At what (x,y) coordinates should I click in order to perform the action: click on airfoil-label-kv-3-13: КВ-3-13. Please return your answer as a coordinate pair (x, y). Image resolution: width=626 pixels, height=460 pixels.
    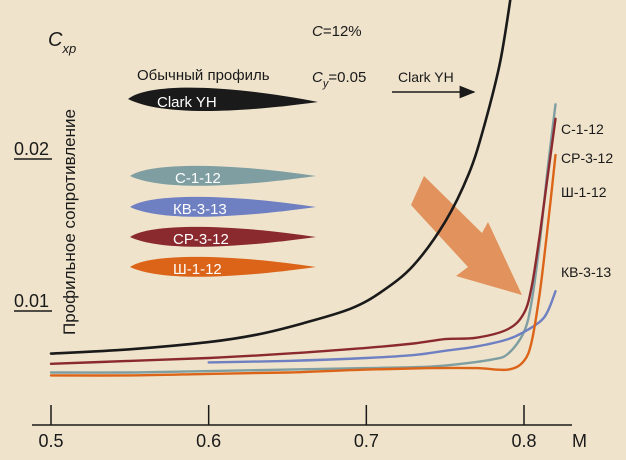
    Looking at the image, I should click on (200, 209).